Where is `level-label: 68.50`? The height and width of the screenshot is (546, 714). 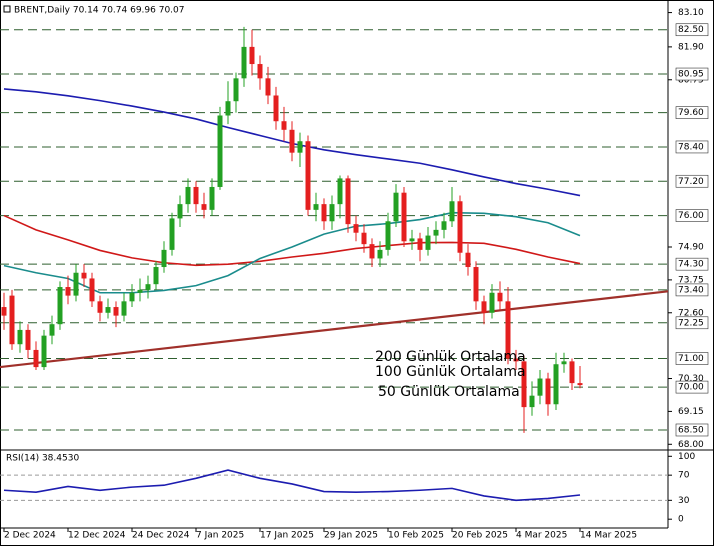
level-label: 68.50 is located at coordinates (691, 430).